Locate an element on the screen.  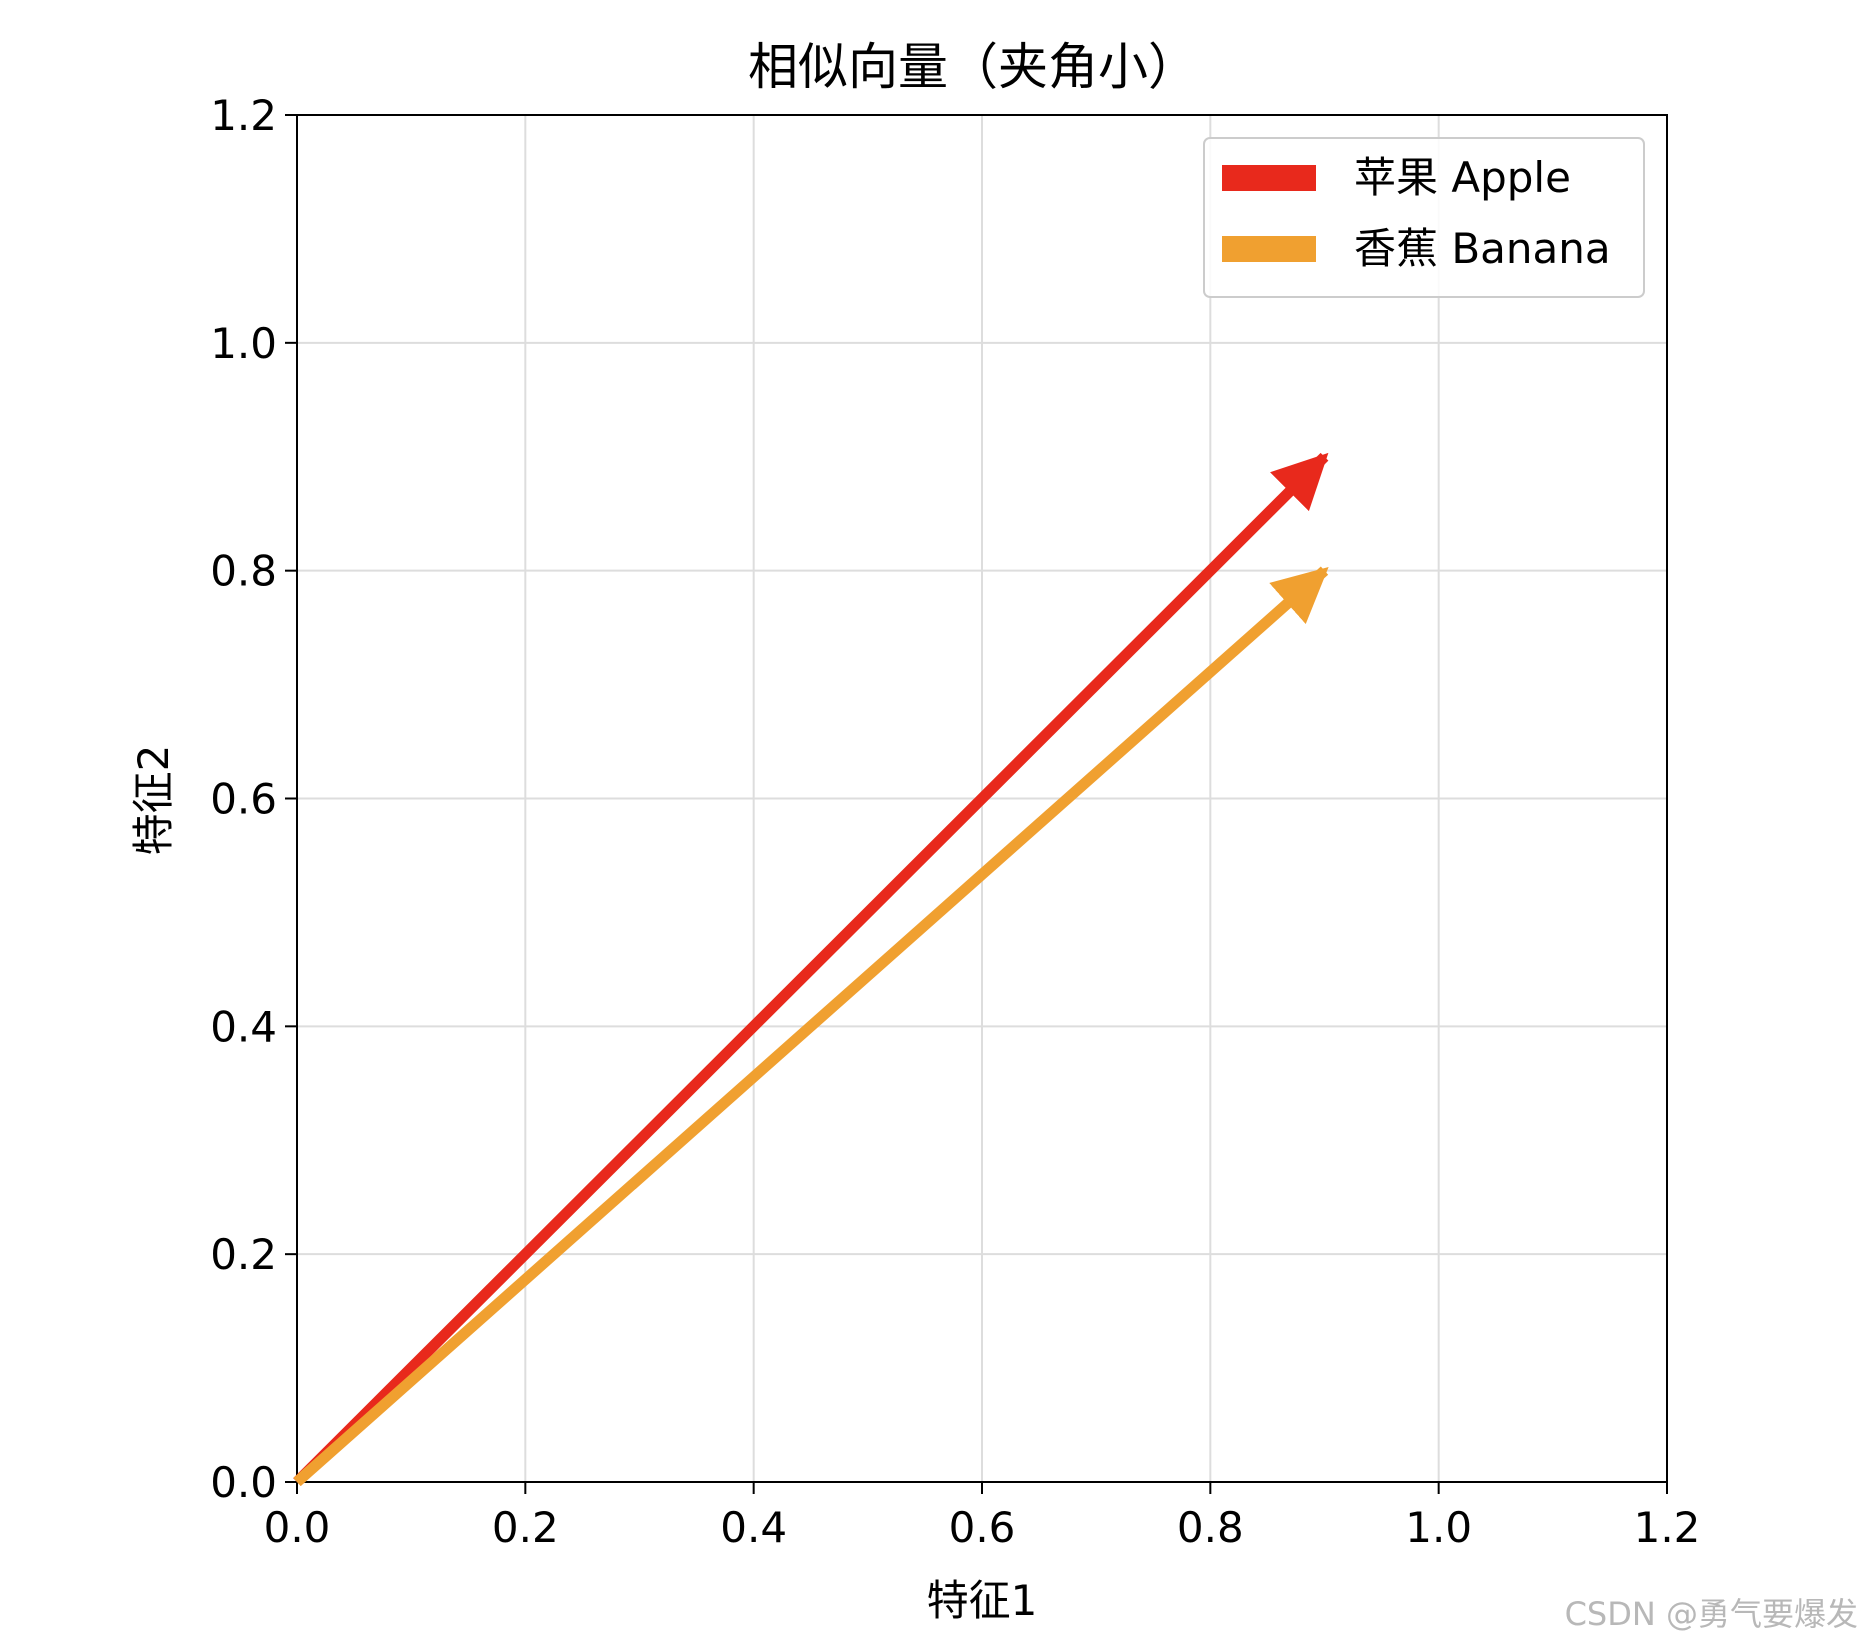
x-tick-label: 0.6 is located at coordinates (982, 1527).